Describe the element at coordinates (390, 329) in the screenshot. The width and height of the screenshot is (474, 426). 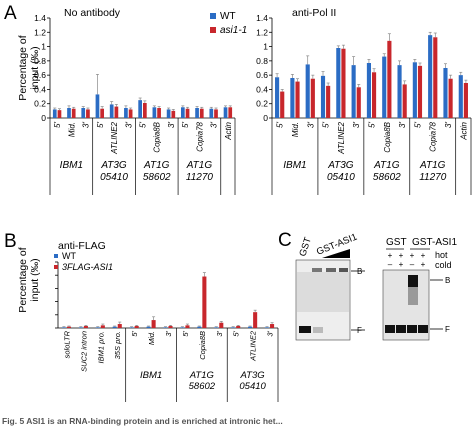
I see `gel-2-free-band` at that location.